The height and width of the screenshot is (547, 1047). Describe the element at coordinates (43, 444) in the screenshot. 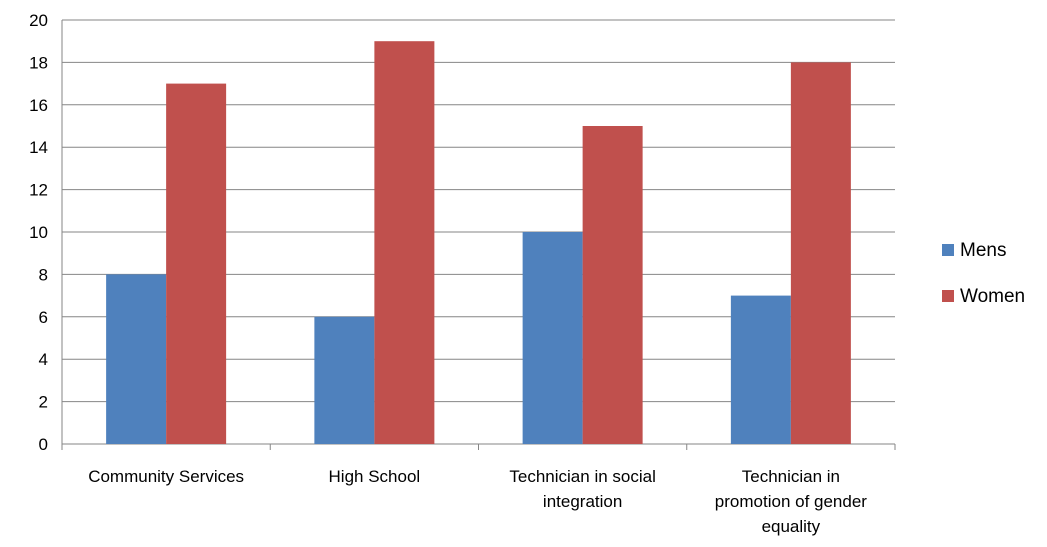

I see `y-tick-label: 0` at that location.